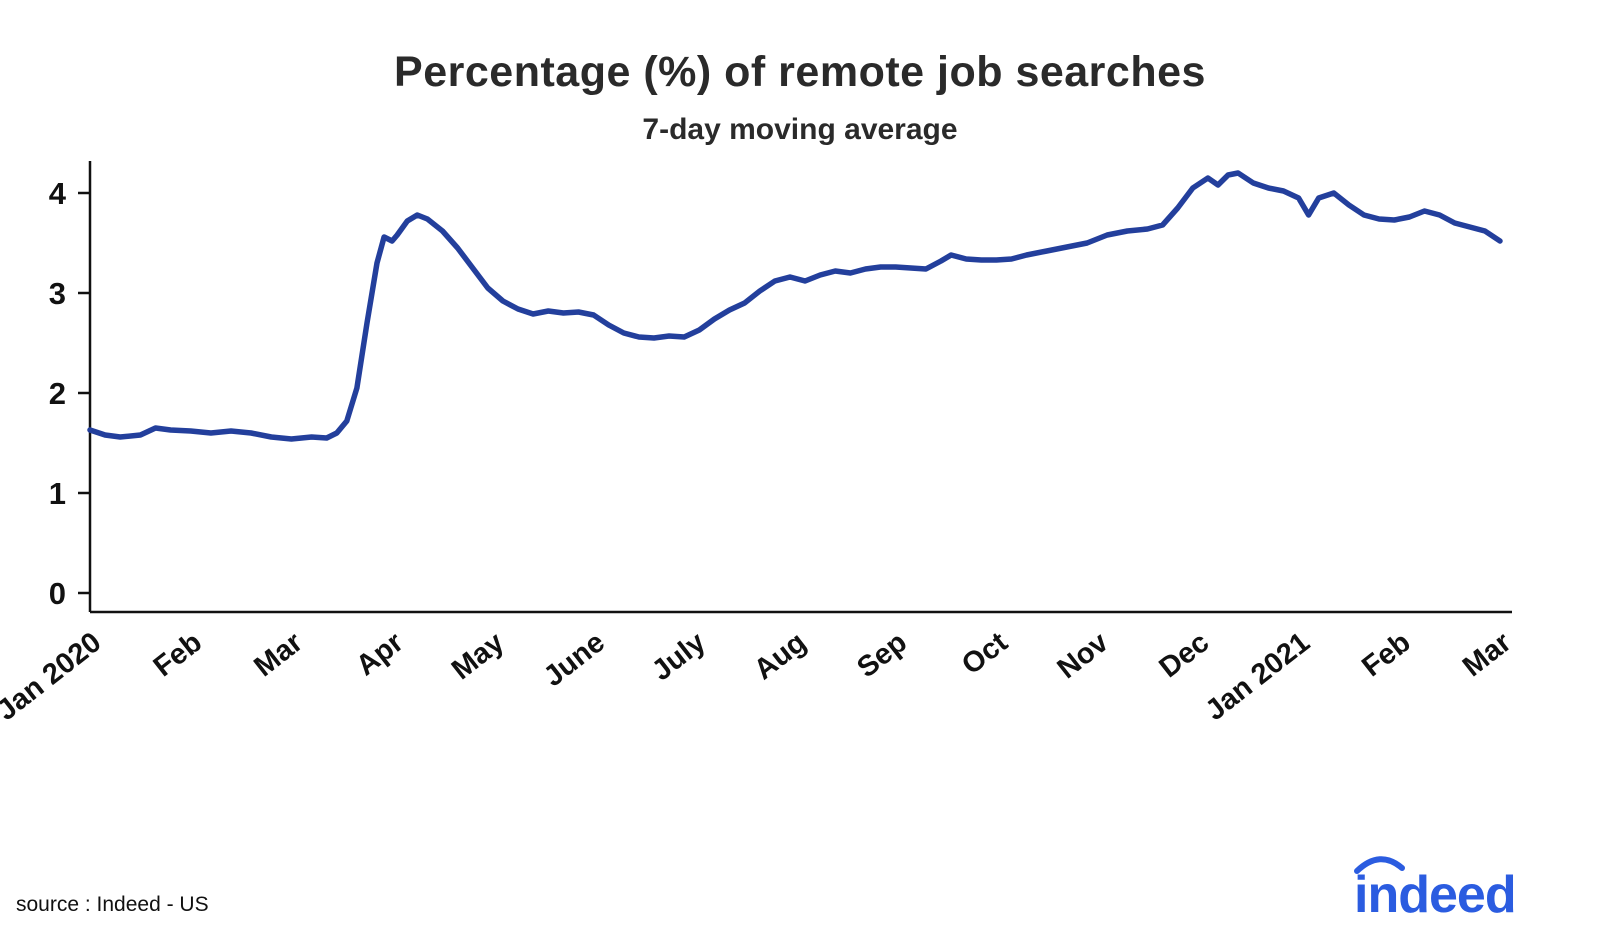 This screenshot has height=945, width=1600. Describe the element at coordinates (58, 193) in the screenshot. I see `y-tick-label: 4` at that location.